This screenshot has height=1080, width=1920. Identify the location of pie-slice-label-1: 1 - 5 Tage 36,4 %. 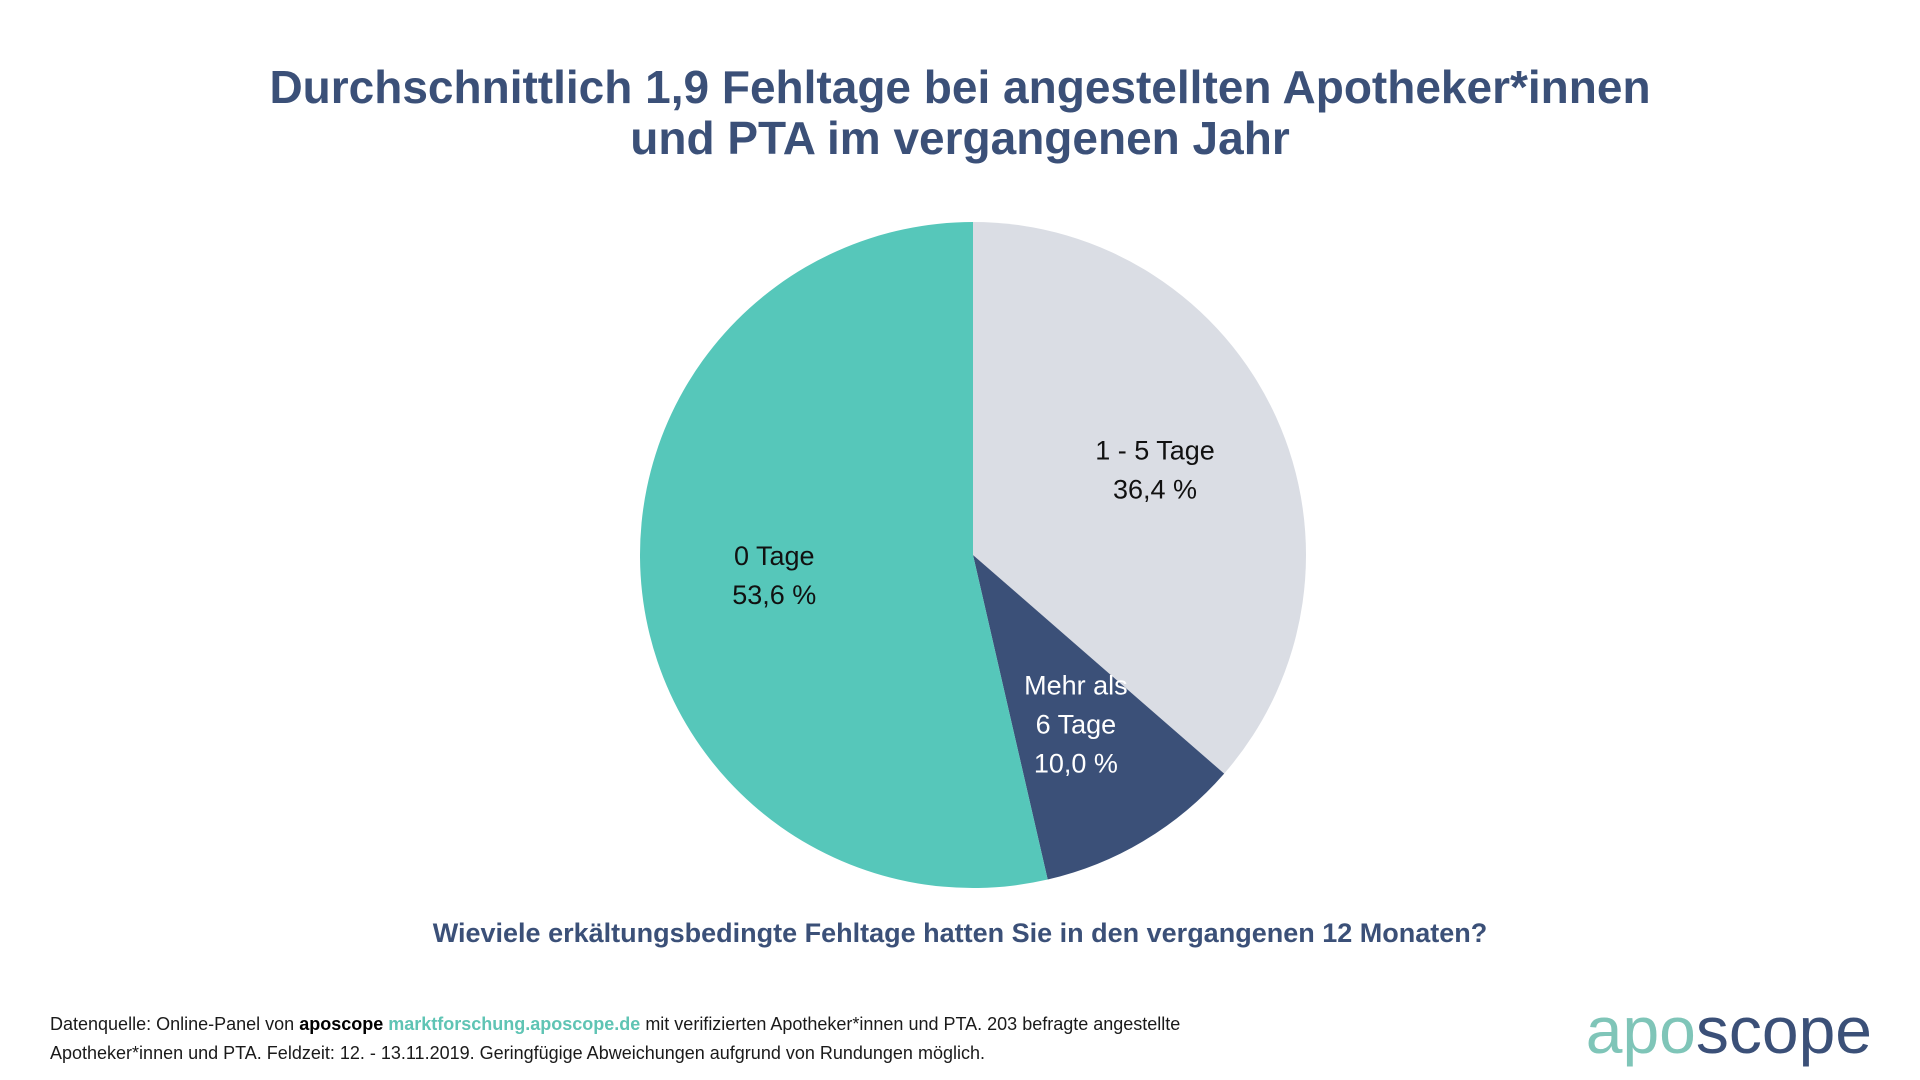
(1155, 470).